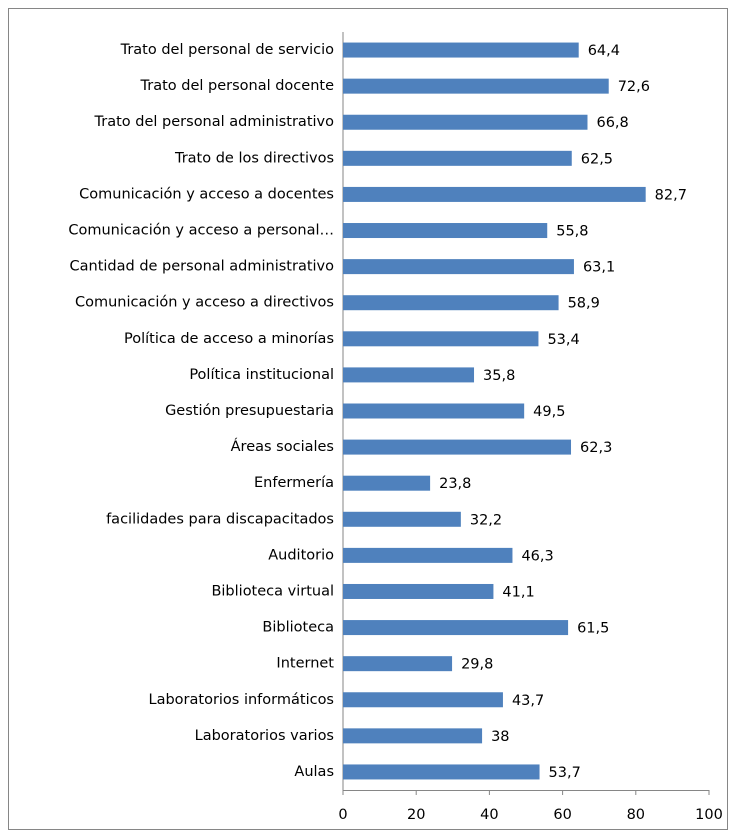  What do you see at coordinates (565, 773) in the screenshot?
I see `data-label: 53,7` at bounding box center [565, 773].